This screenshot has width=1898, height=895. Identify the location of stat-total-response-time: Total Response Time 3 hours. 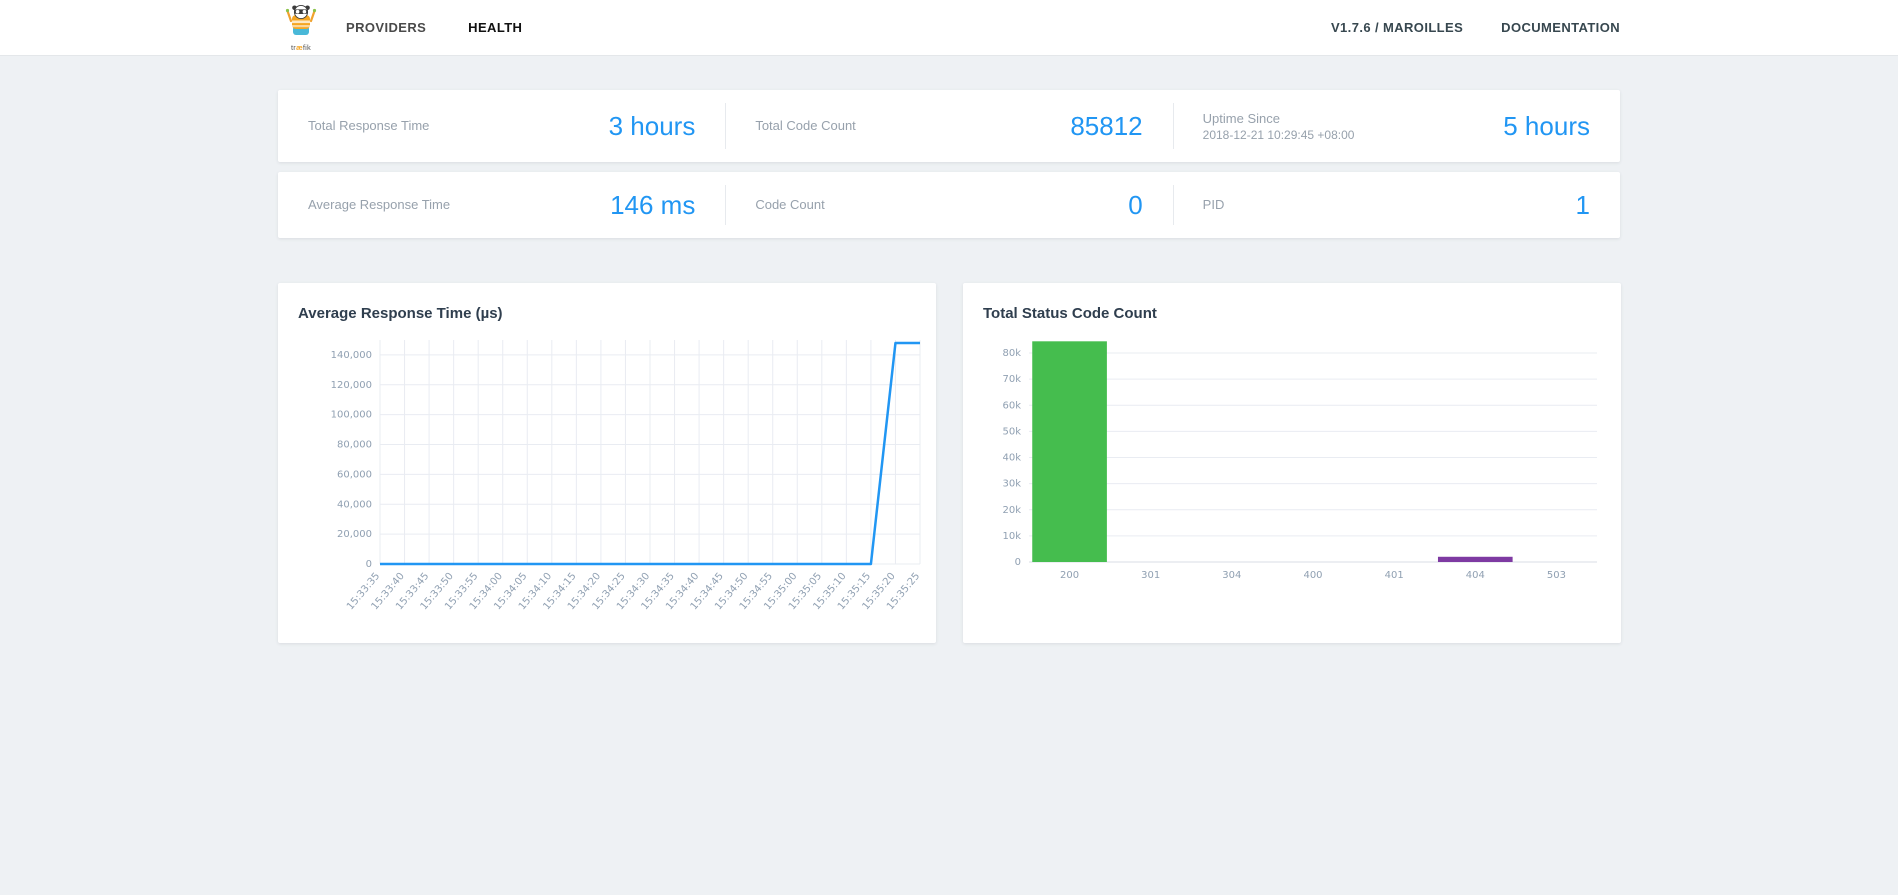
(501, 126).